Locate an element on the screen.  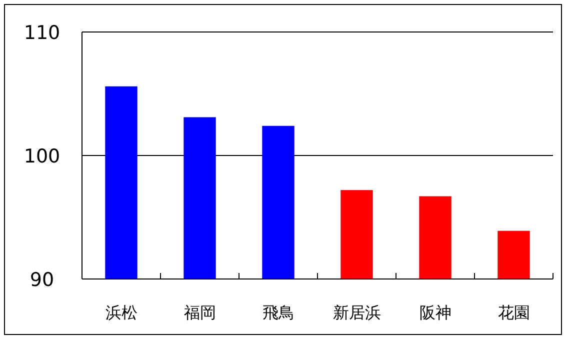
x-tick-label: 飛鳥 is located at coordinates (278, 312).